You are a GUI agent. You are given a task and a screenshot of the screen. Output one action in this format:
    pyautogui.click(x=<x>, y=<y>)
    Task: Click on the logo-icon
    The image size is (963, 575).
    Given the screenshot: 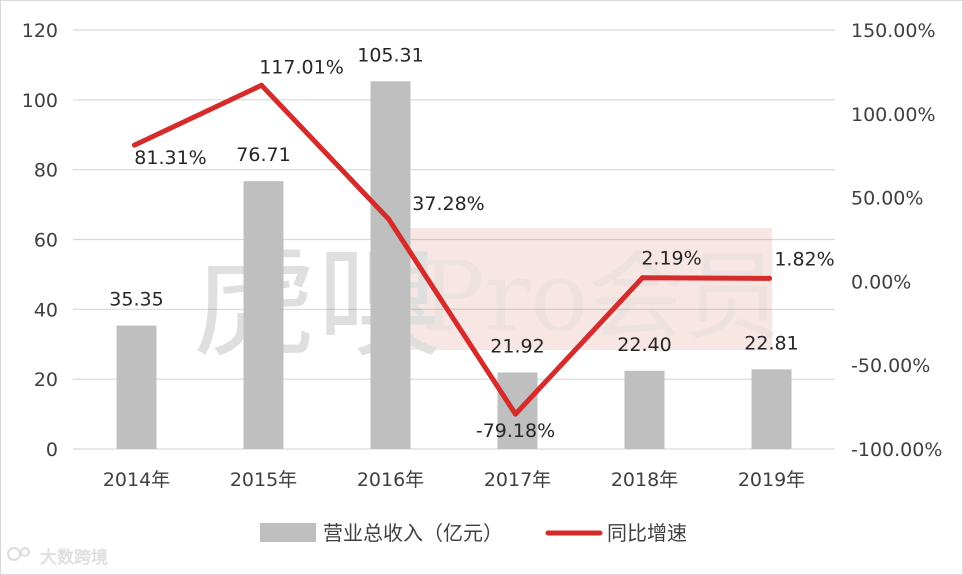 What is the action you would take?
    pyautogui.click(x=14, y=554)
    